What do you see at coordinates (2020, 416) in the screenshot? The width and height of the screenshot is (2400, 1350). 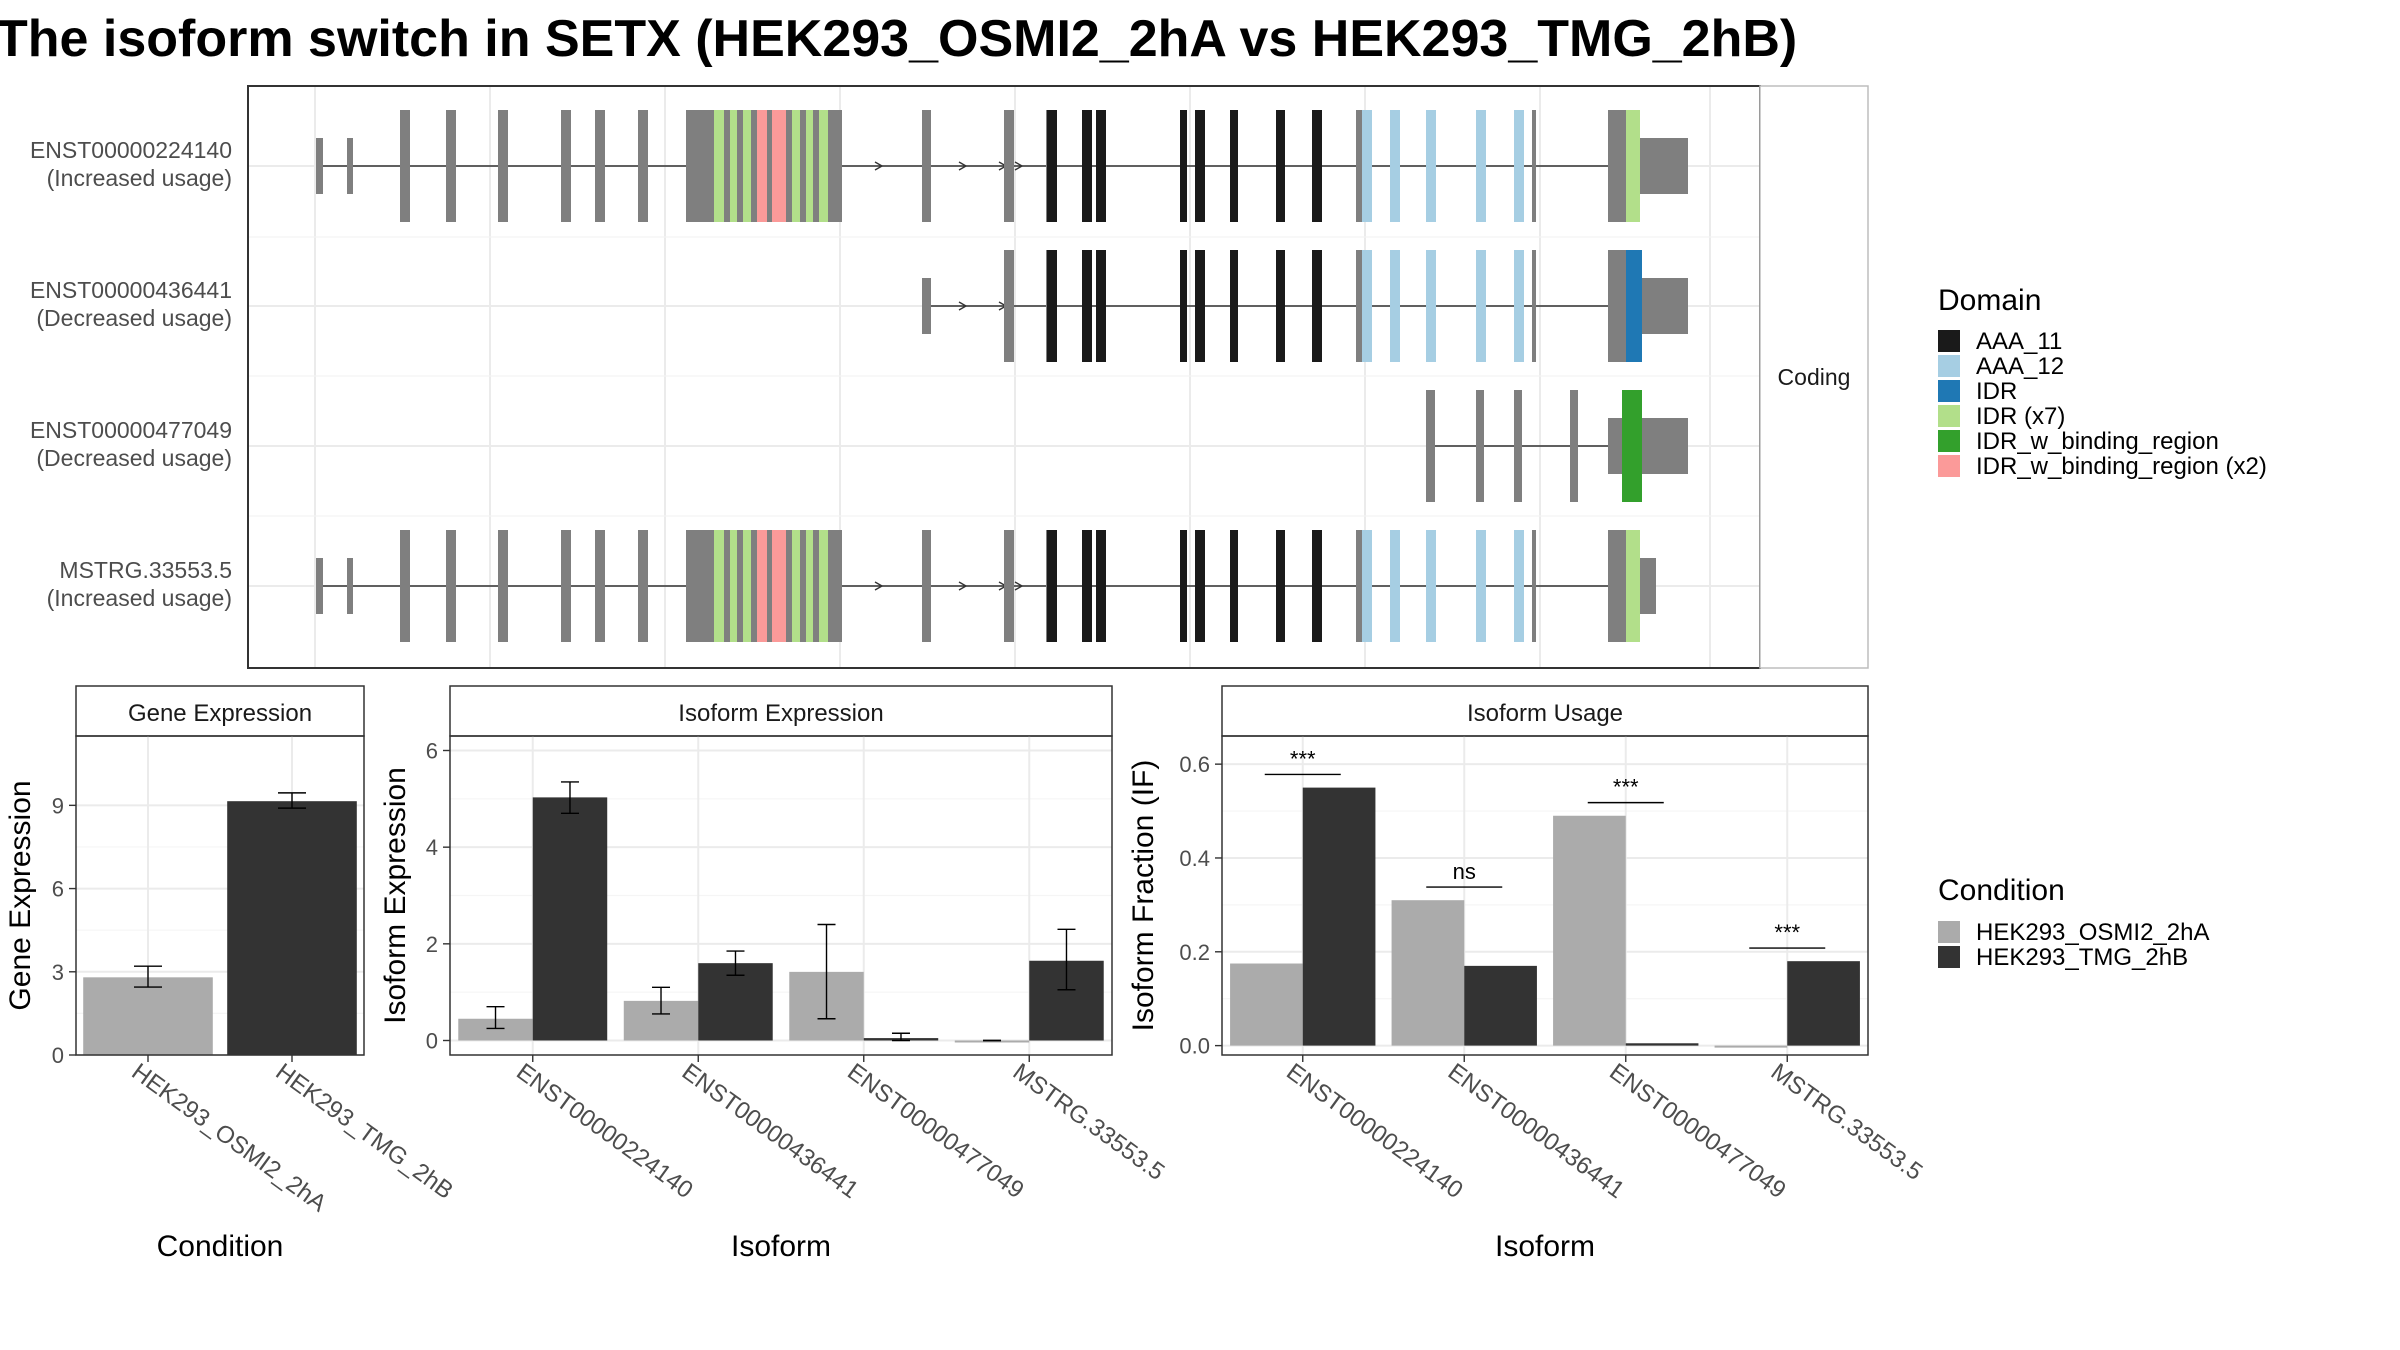 I see `domain-legend-label: IDR (x7)` at bounding box center [2020, 416].